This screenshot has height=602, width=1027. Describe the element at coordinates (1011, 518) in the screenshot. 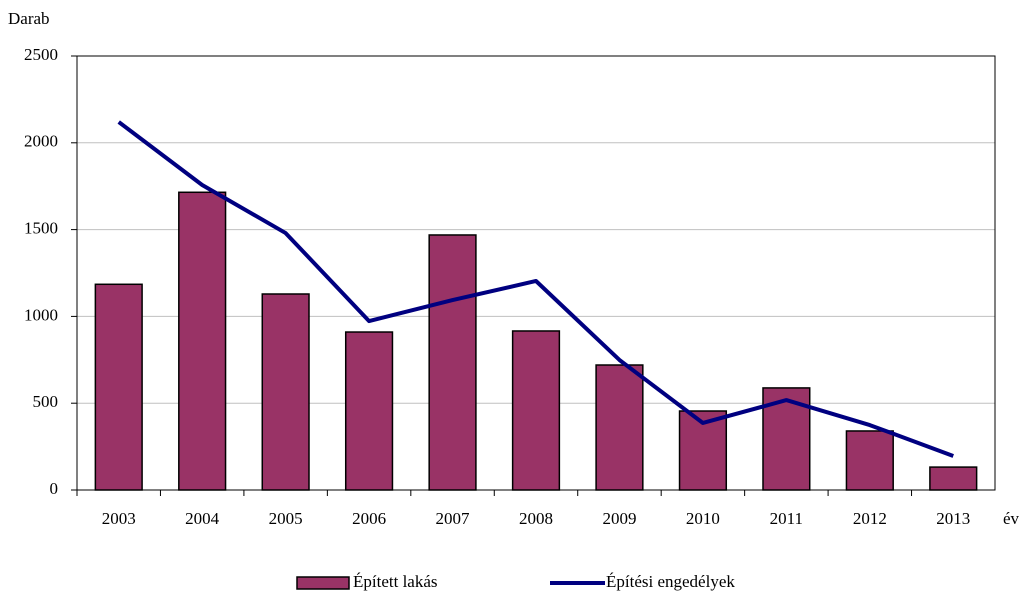

I see `x-axis-label: év` at that location.